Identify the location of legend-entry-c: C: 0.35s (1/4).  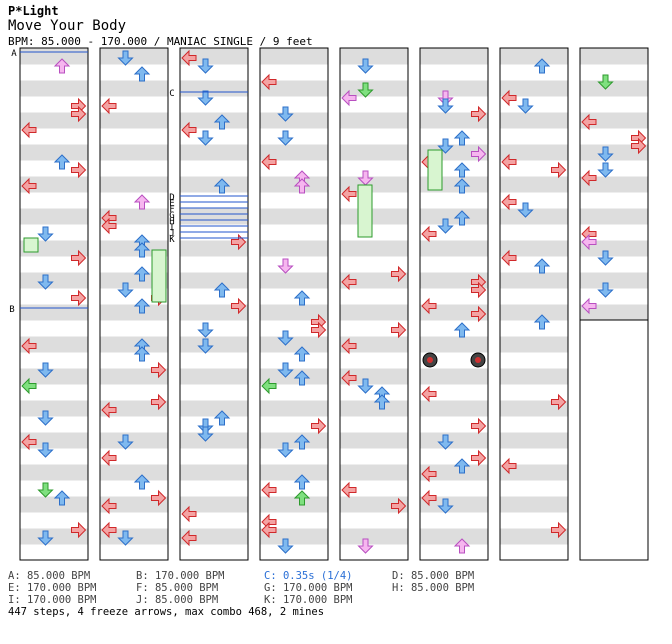
(308, 576).